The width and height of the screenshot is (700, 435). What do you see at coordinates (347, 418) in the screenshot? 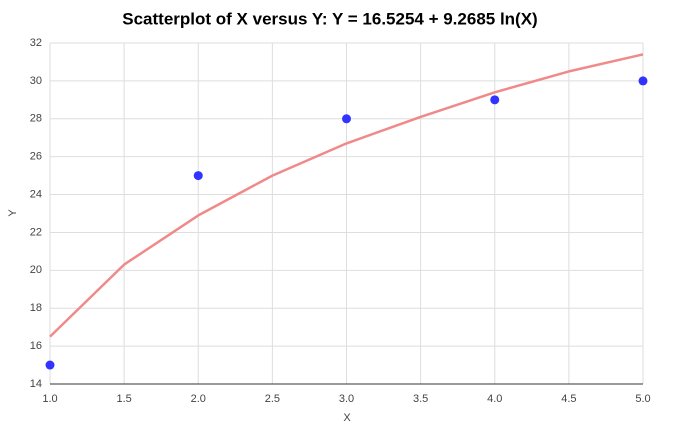
I see `x-axis-label: X` at bounding box center [347, 418].